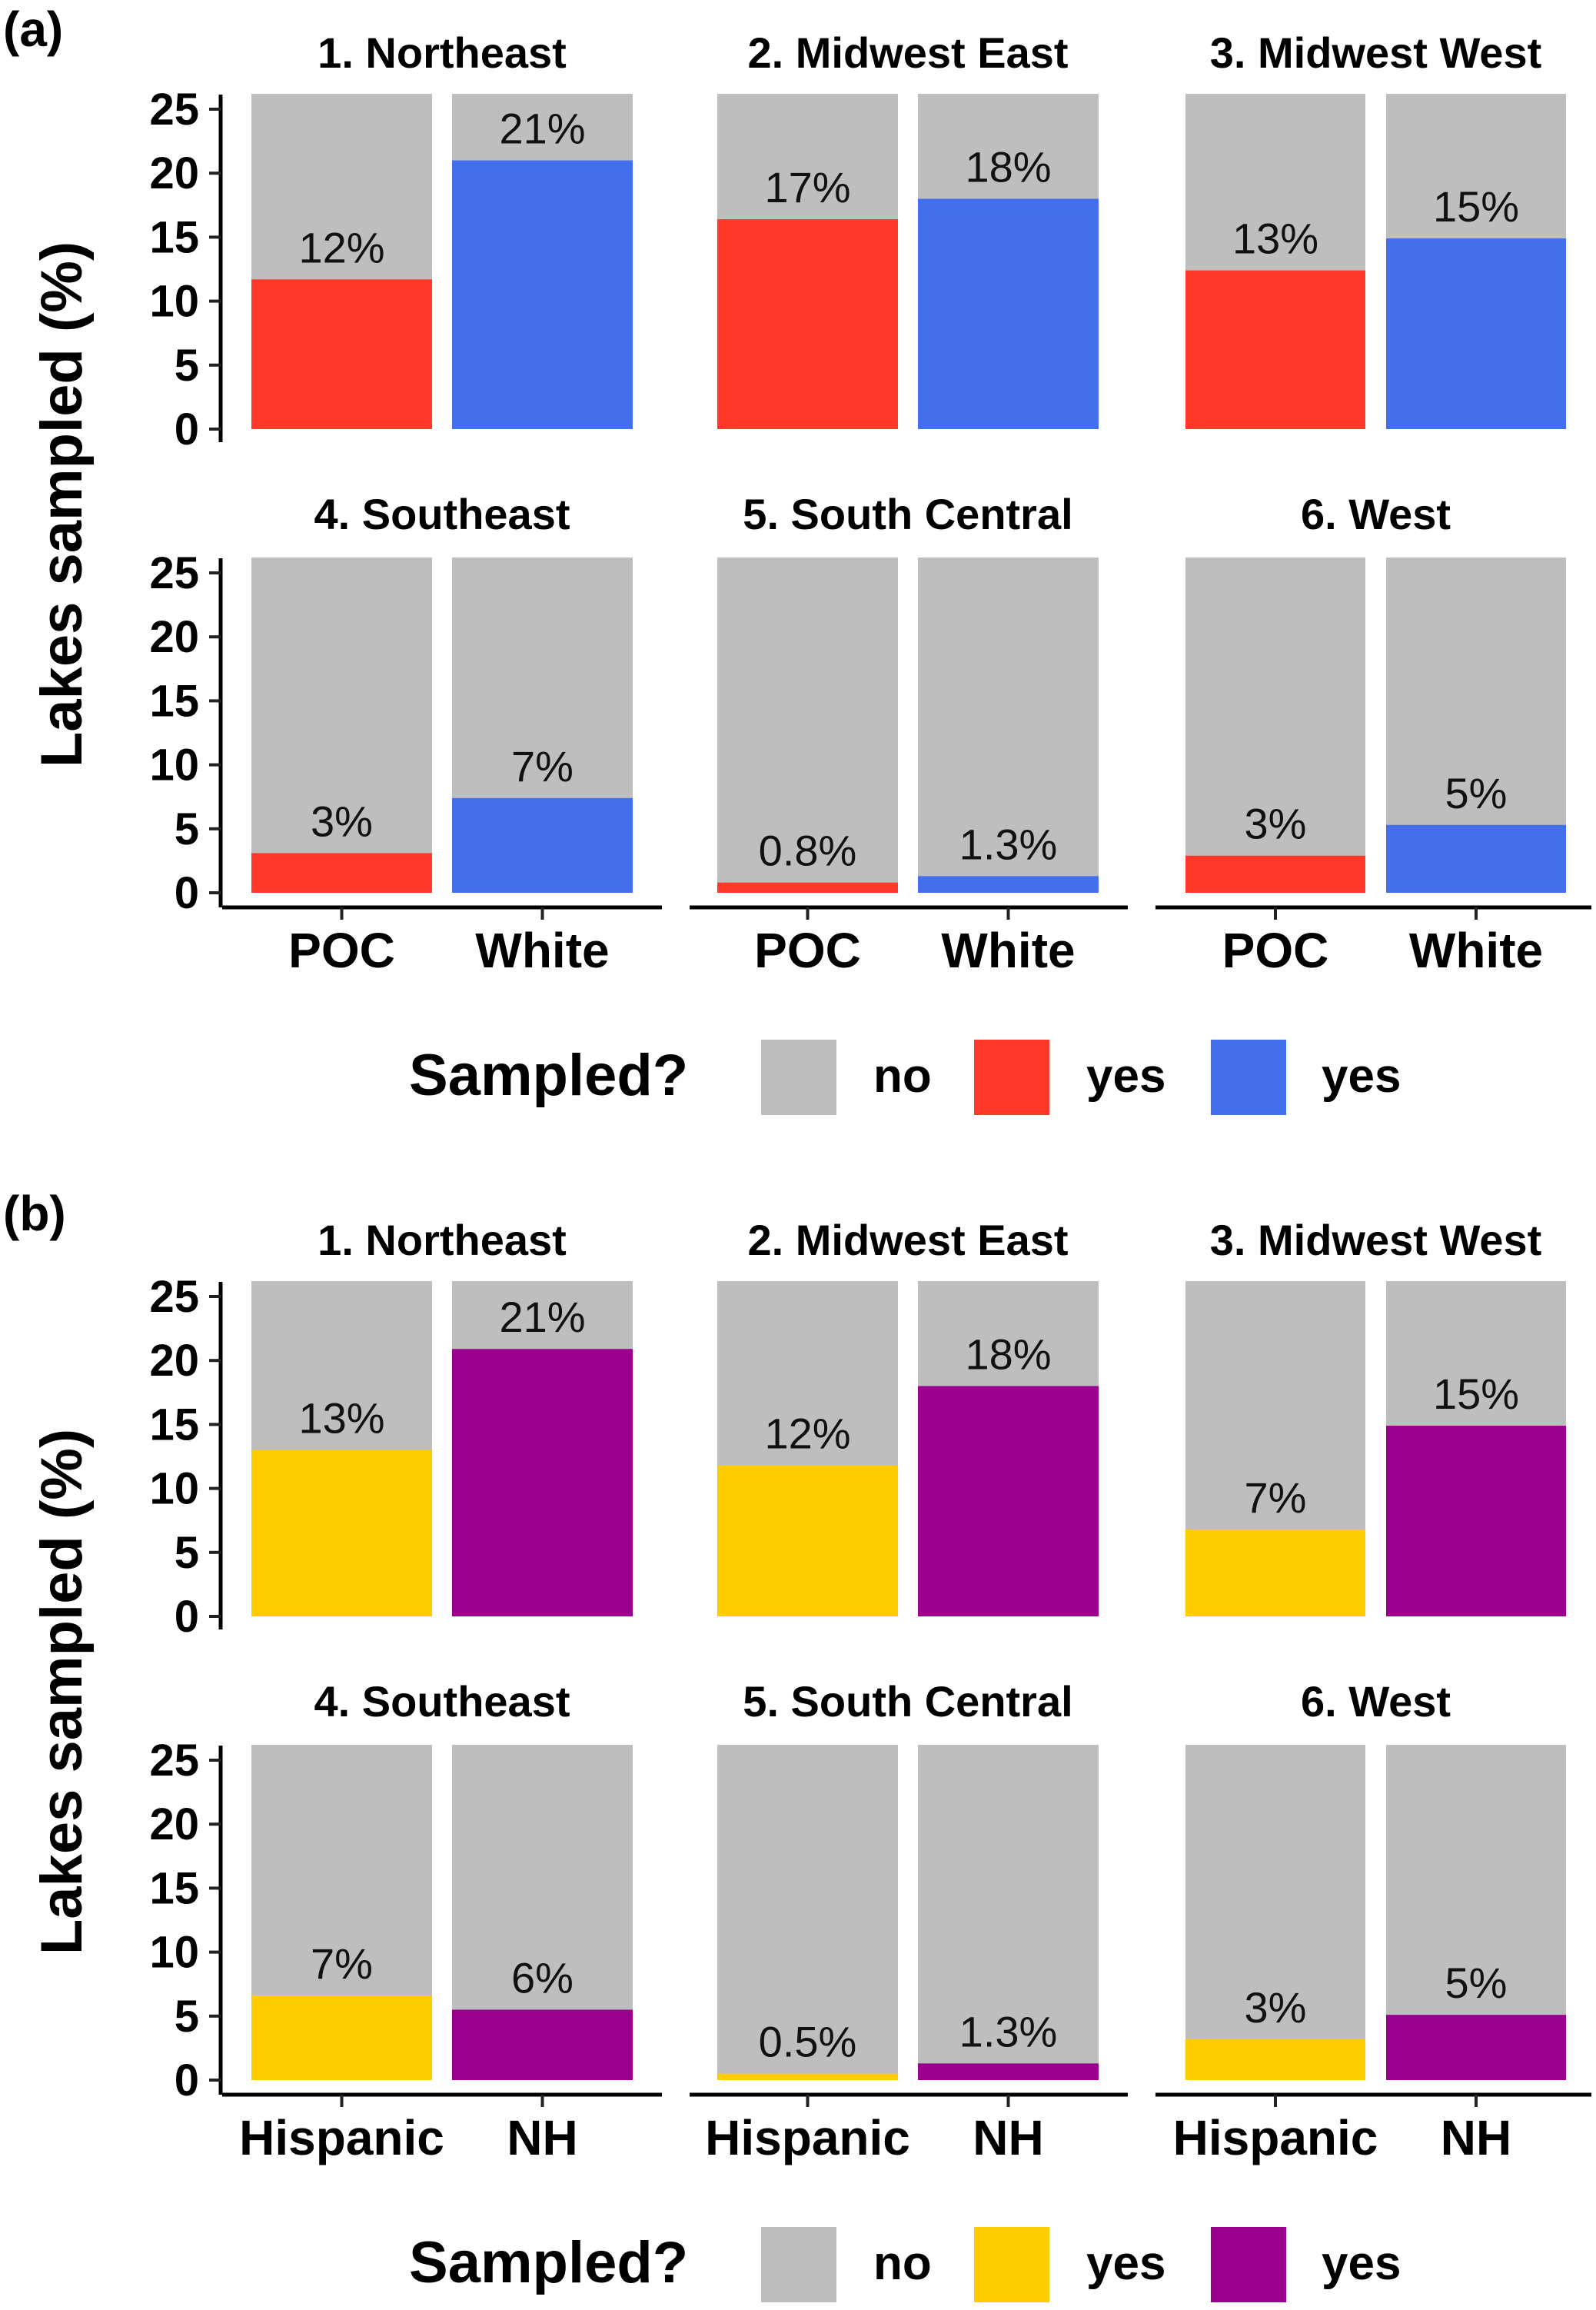 Image resolution: width=1596 pixels, height=2310 pixels. What do you see at coordinates (542, 1977) in the screenshot?
I see `bar-value-label: 6%` at bounding box center [542, 1977].